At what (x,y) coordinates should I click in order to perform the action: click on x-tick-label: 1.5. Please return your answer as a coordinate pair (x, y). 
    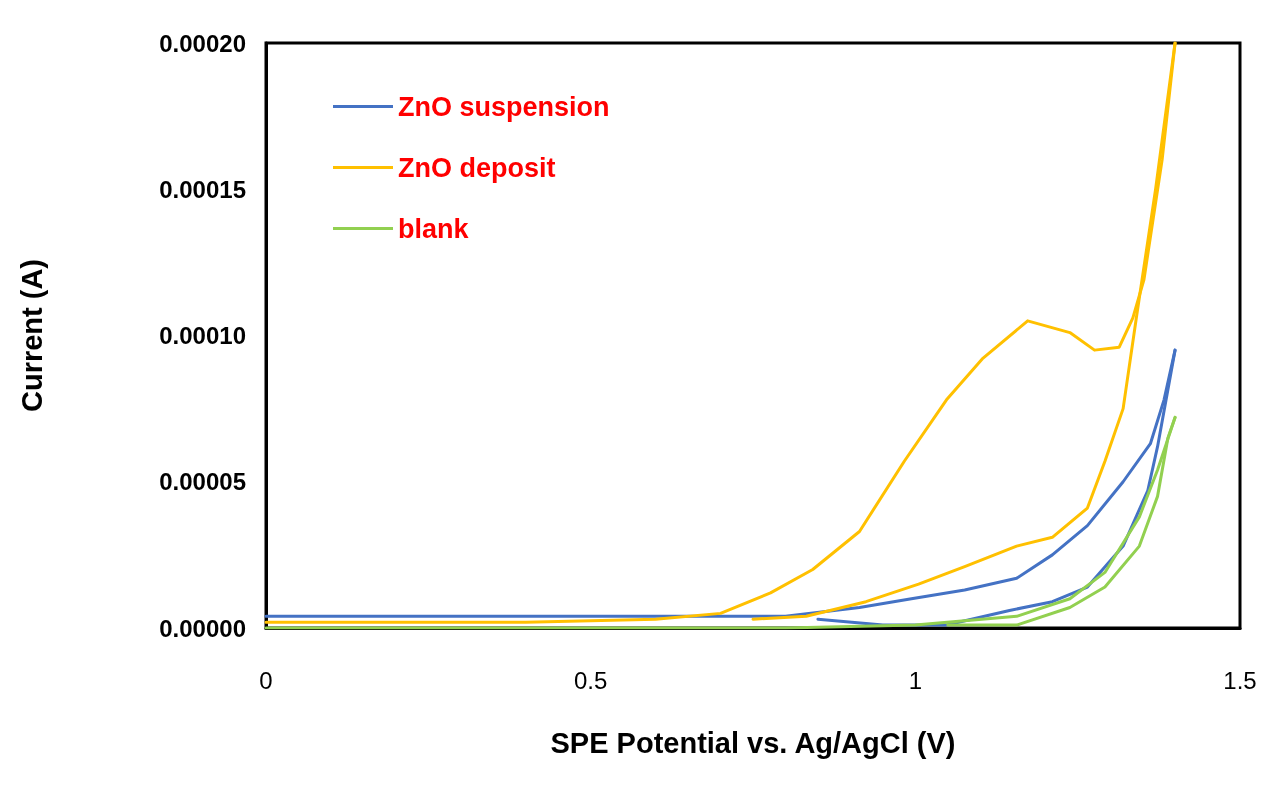
    Looking at the image, I should click on (1240, 680).